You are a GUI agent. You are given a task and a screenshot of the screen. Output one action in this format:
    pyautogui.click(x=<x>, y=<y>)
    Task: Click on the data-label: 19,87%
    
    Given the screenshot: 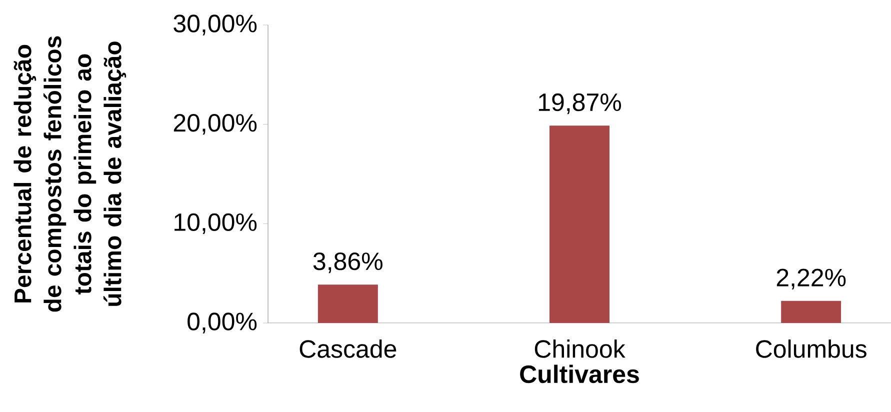 What is the action you would take?
    pyautogui.click(x=580, y=103)
    